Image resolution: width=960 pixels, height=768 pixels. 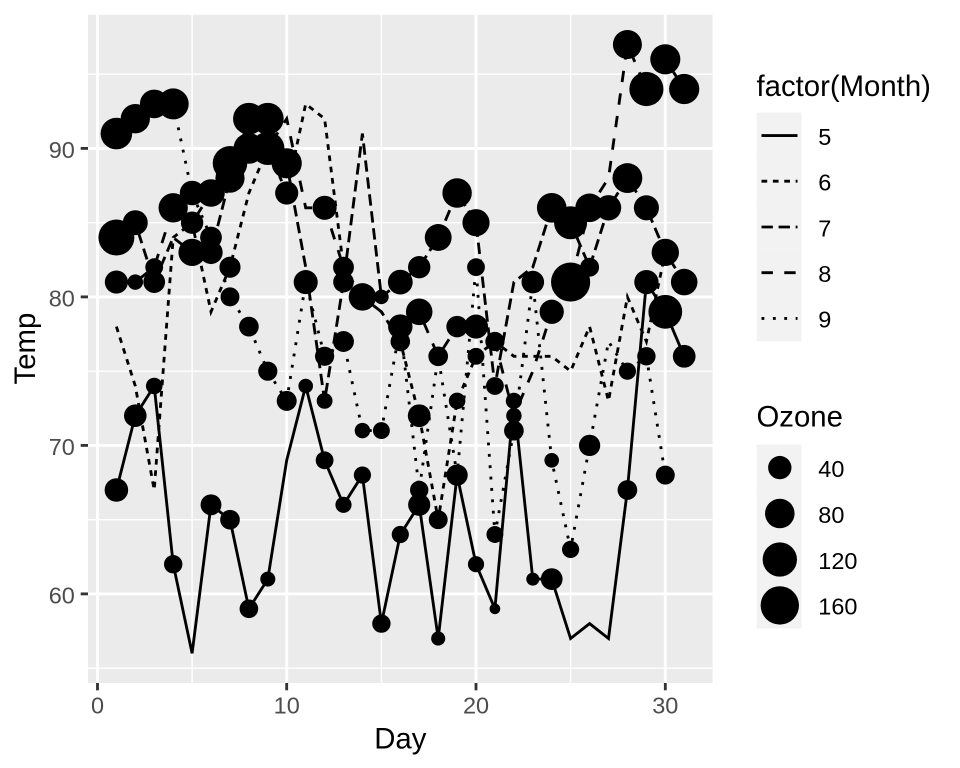 I want to click on svg-text: 30, so click(x=665, y=706).